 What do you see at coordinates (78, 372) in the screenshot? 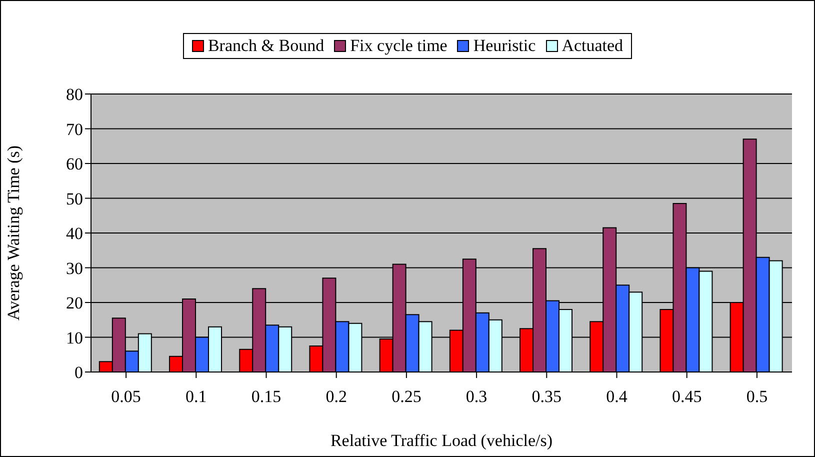
I see `y-tick-label: 0` at bounding box center [78, 372].